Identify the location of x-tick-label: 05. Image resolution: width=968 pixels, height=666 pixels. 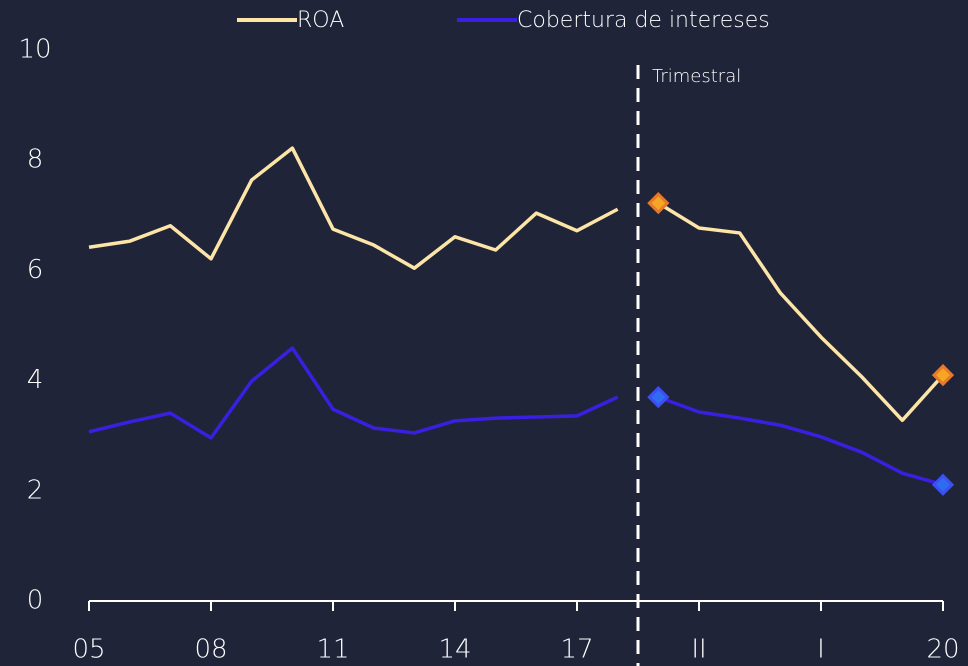
(88, 650).